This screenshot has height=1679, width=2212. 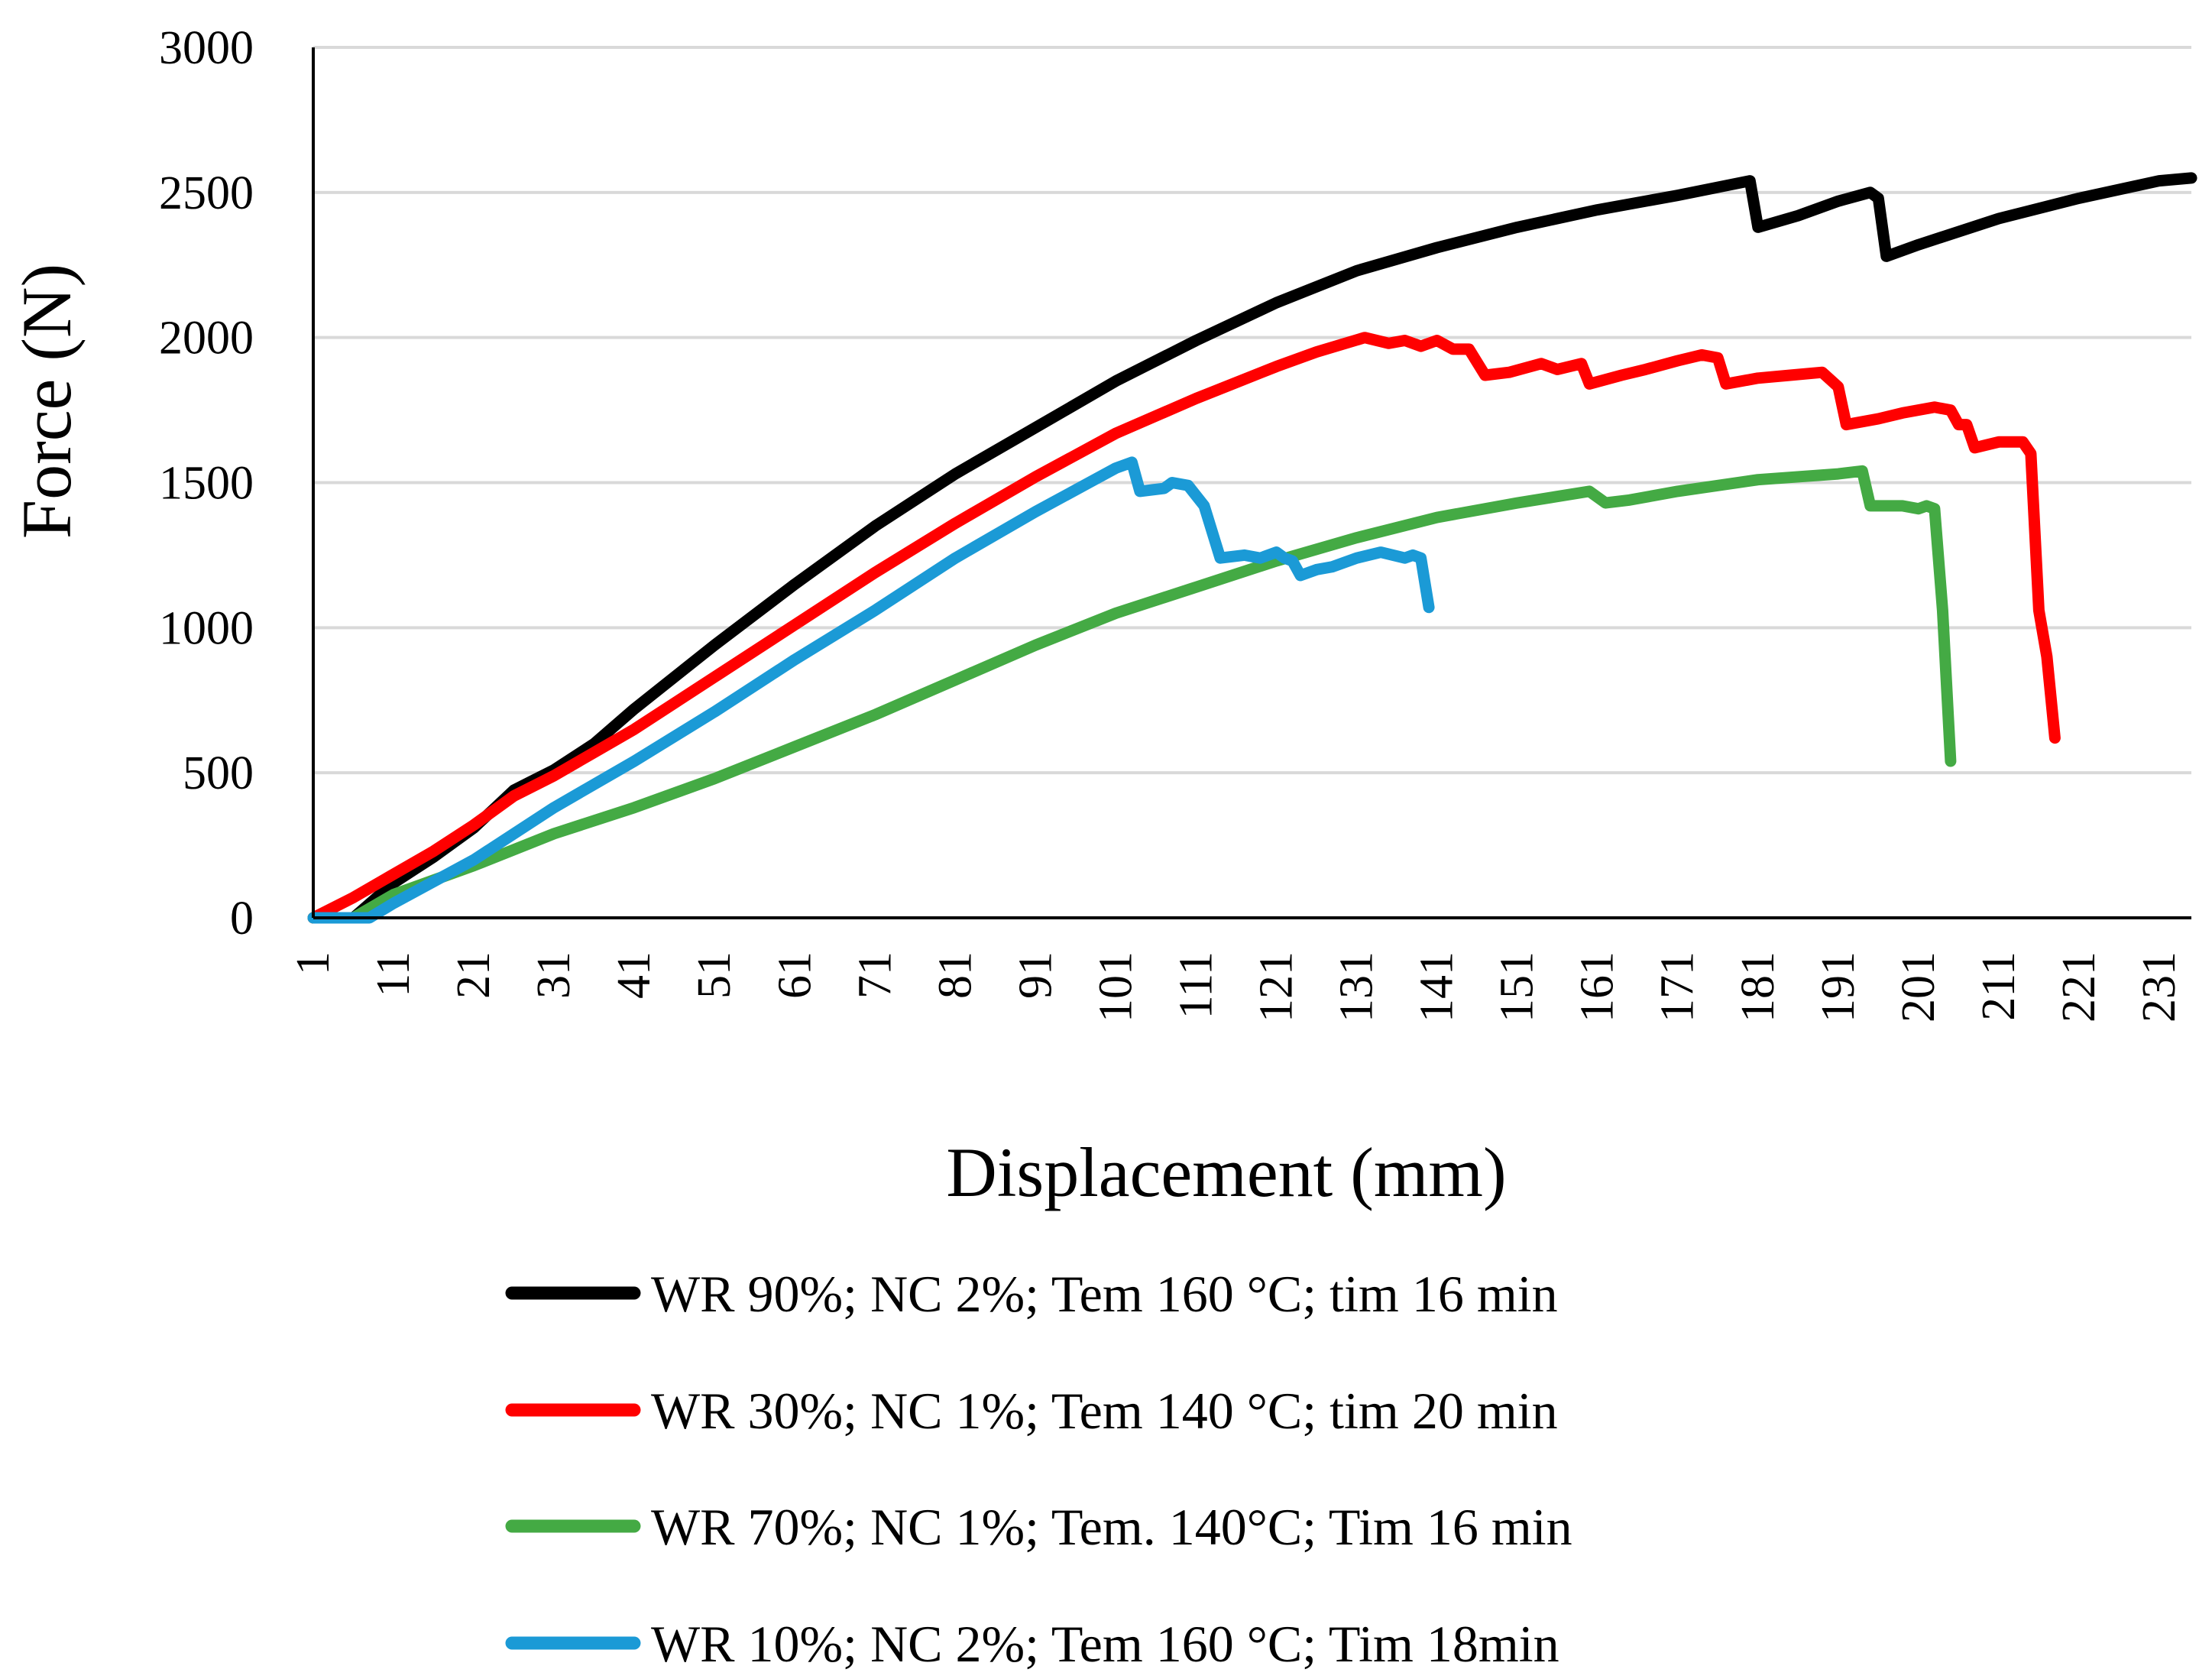 I want to click on x-tick-label: 1, so click(x=313, y=963).